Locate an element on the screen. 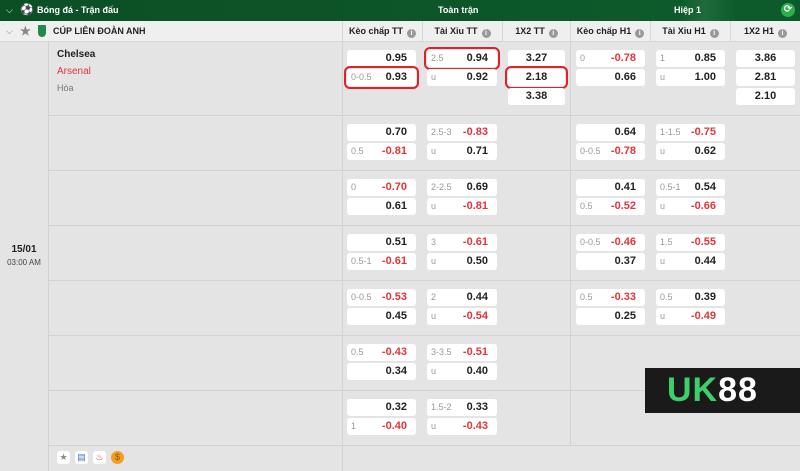  favorite-star-icon: ★ is located at coordinates (25, 31).